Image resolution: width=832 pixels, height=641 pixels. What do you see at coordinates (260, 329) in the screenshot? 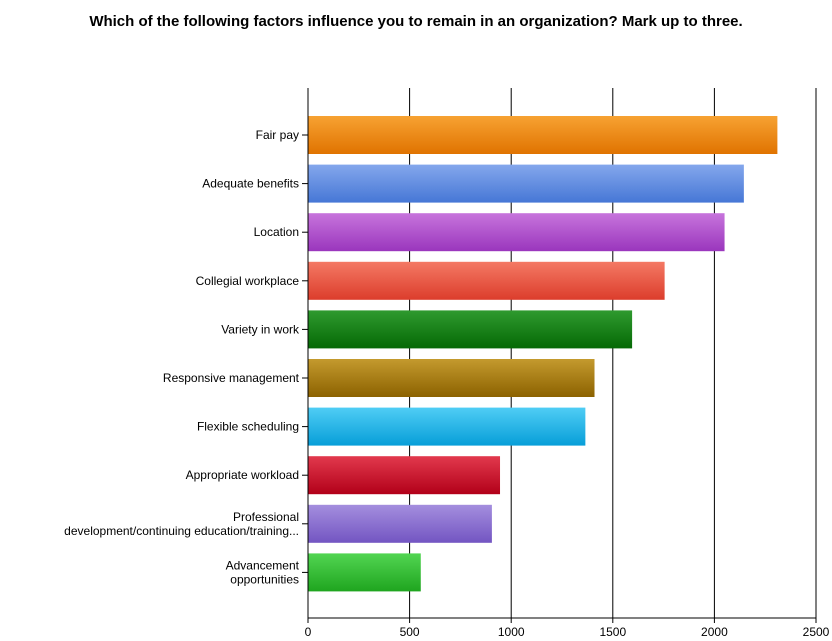
I see `category-label: Variety in work` at bounding box center [260, 329].